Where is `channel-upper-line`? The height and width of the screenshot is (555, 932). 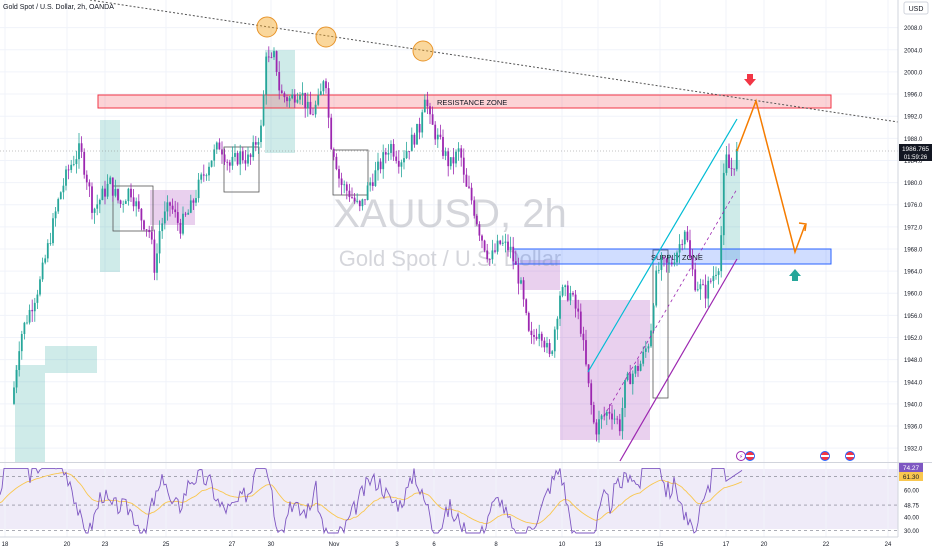 channel-upper-line is located at coordinates (662, 245).